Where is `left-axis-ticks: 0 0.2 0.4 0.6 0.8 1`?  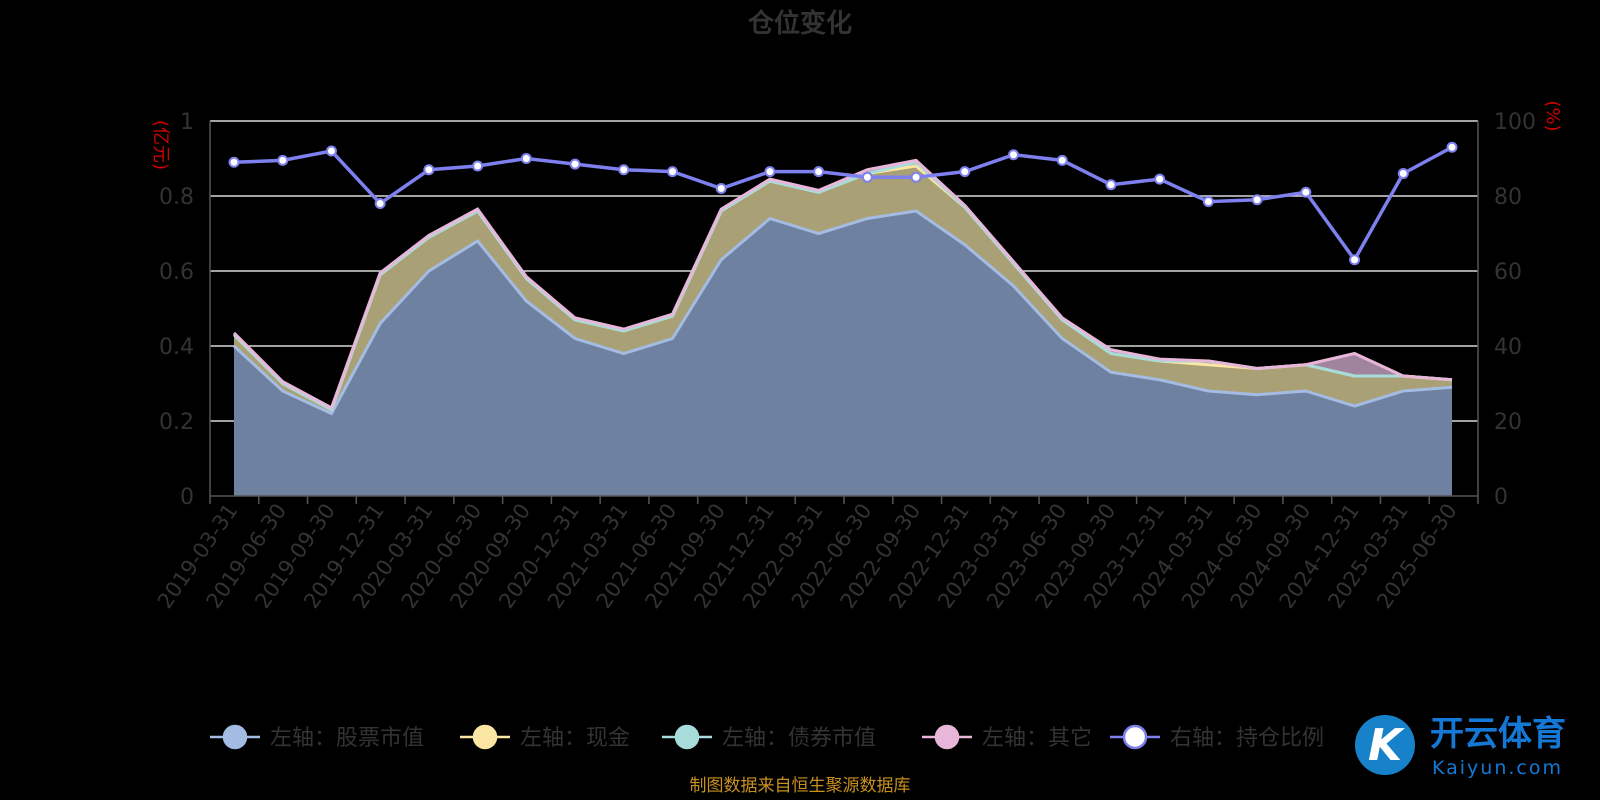 left-axis-ticks: 0 0.2 0.4 0.6 0.8 1 is located at coordinates (176, 310).